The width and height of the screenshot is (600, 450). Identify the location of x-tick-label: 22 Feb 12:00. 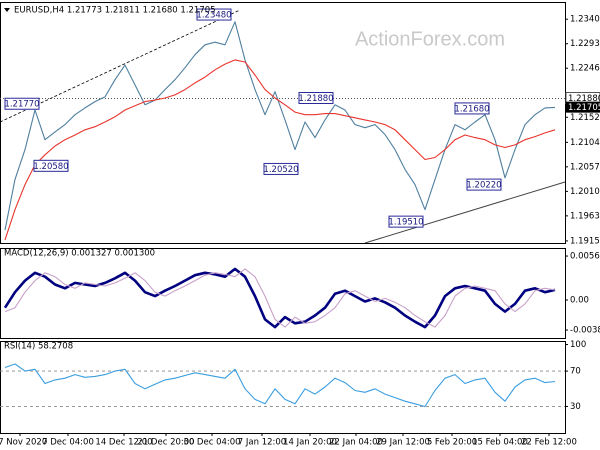
(549, 443).